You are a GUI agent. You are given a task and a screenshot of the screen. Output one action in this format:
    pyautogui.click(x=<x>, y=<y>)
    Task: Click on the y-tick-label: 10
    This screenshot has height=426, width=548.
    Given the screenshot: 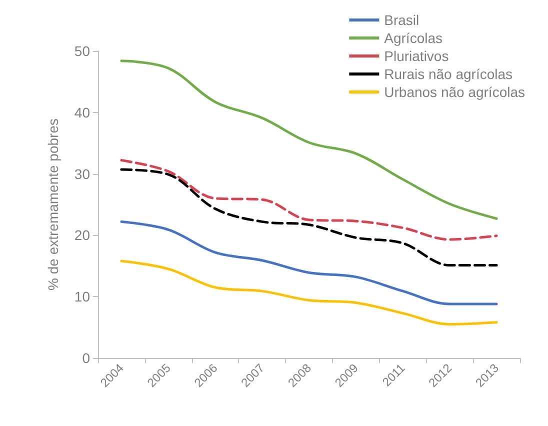 What is the action you would take?
    pyautogui.click(x=82, y=296)
    